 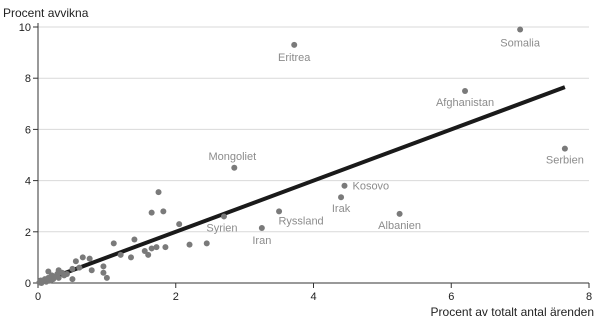 I want to click on data-point-kosovo, so click(x=344, y=185).